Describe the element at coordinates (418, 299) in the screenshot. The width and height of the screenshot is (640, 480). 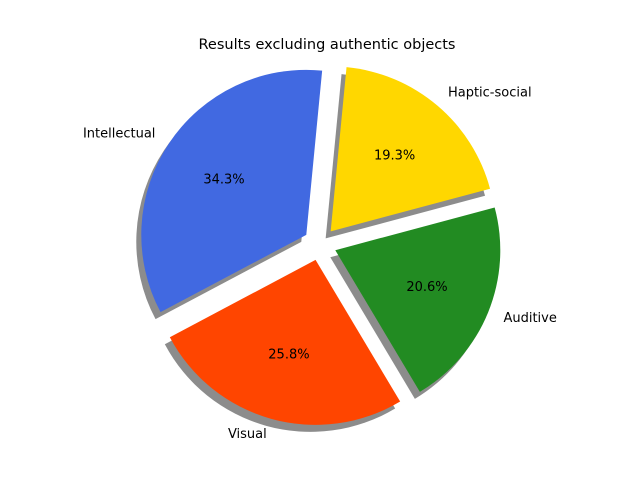
I see `slice-auditive` at that location.